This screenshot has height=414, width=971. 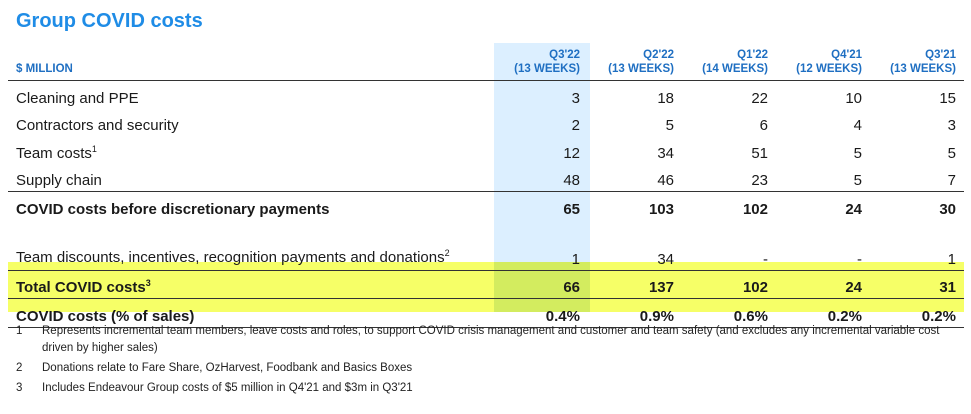 I want to click on table-row: Team costs1 12 34 51 5 5, so click(x=486, y=150).